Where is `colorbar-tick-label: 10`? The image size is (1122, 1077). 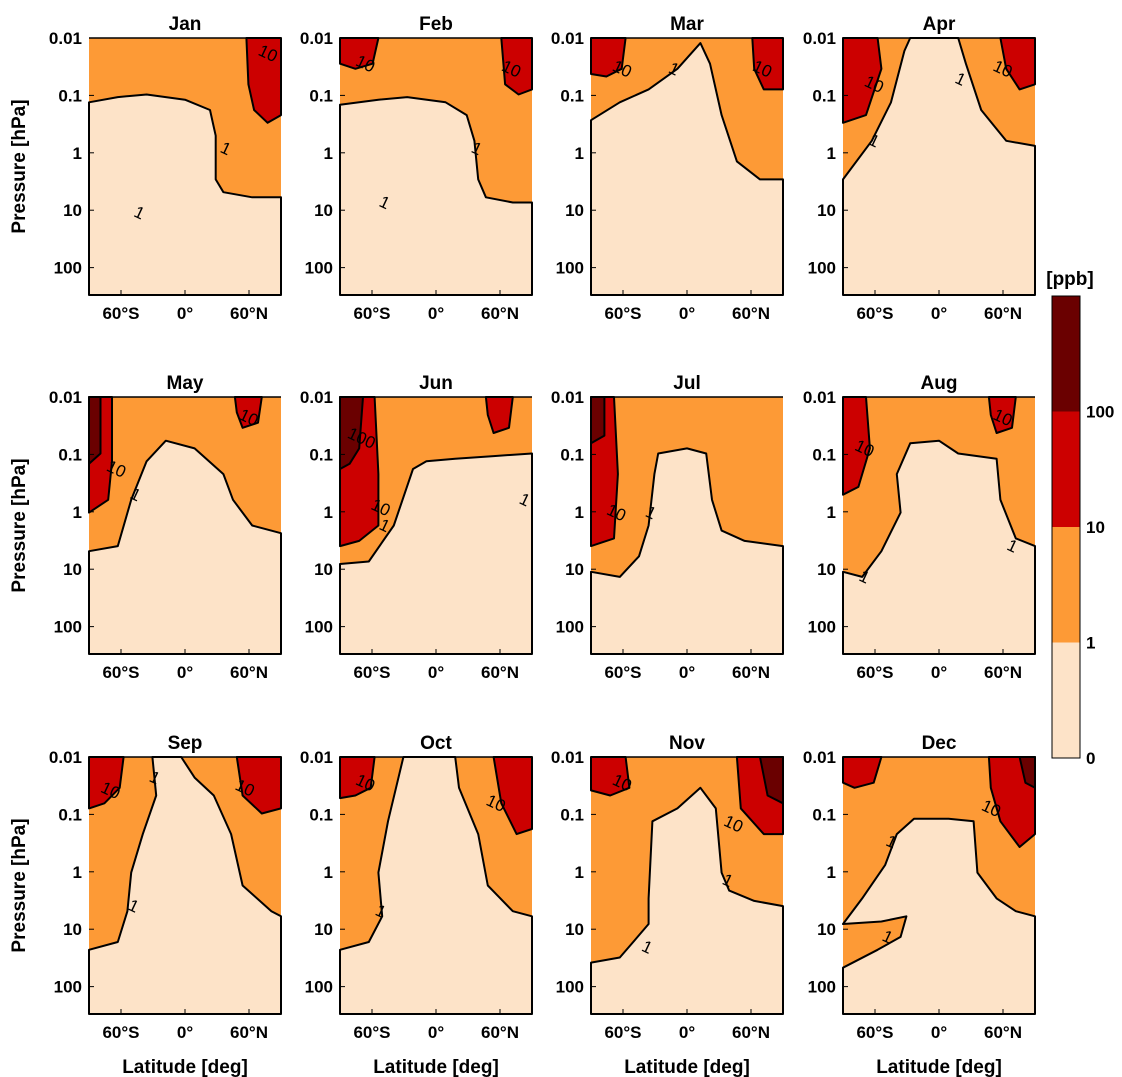 colorbar-tick-label: 10 is located at coordinates (1095, 527).